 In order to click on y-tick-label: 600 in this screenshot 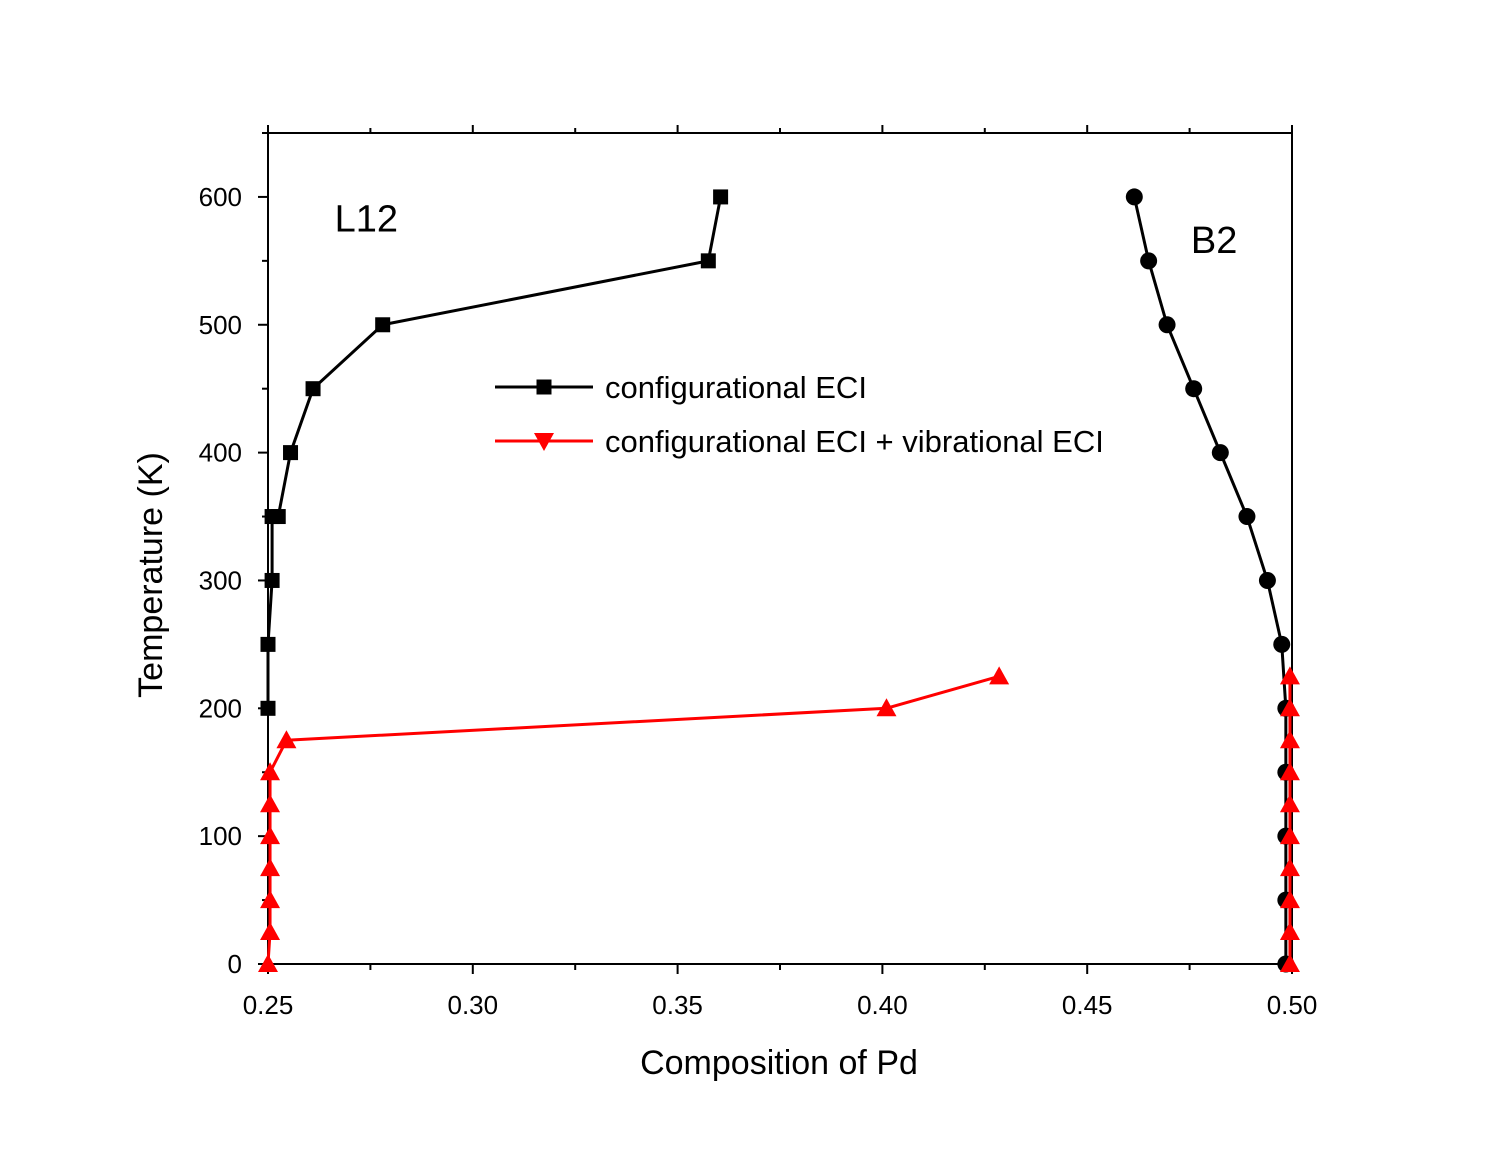, I will do `click(220, 197)`.